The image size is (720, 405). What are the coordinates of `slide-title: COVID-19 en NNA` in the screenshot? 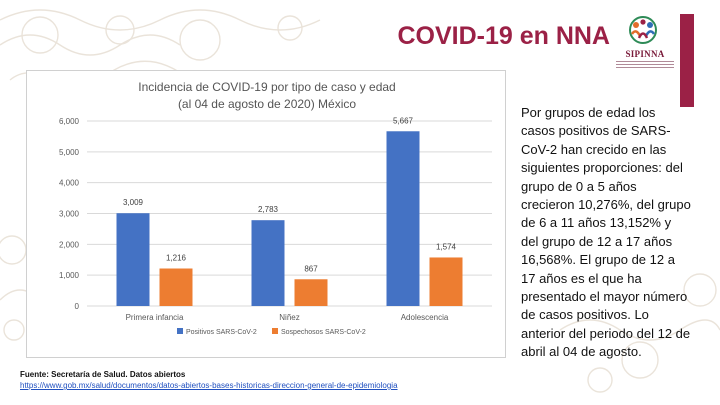 It's located at (503, 36).